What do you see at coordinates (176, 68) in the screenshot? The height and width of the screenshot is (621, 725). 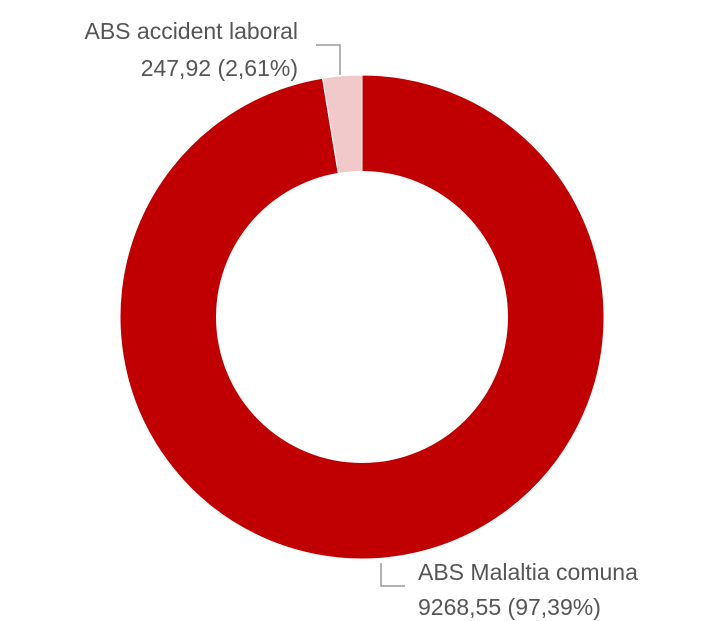 I see `slice-value-text: 247,92` at bounding box center [176, 68].